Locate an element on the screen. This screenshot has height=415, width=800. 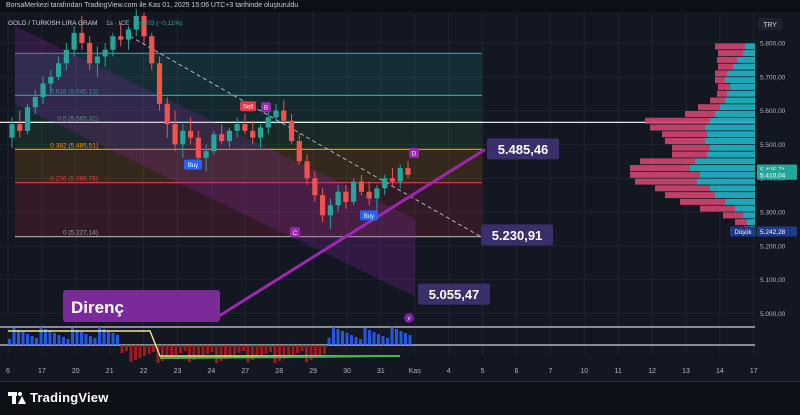
time-tick: 22 is located at coordinates (144, 371).